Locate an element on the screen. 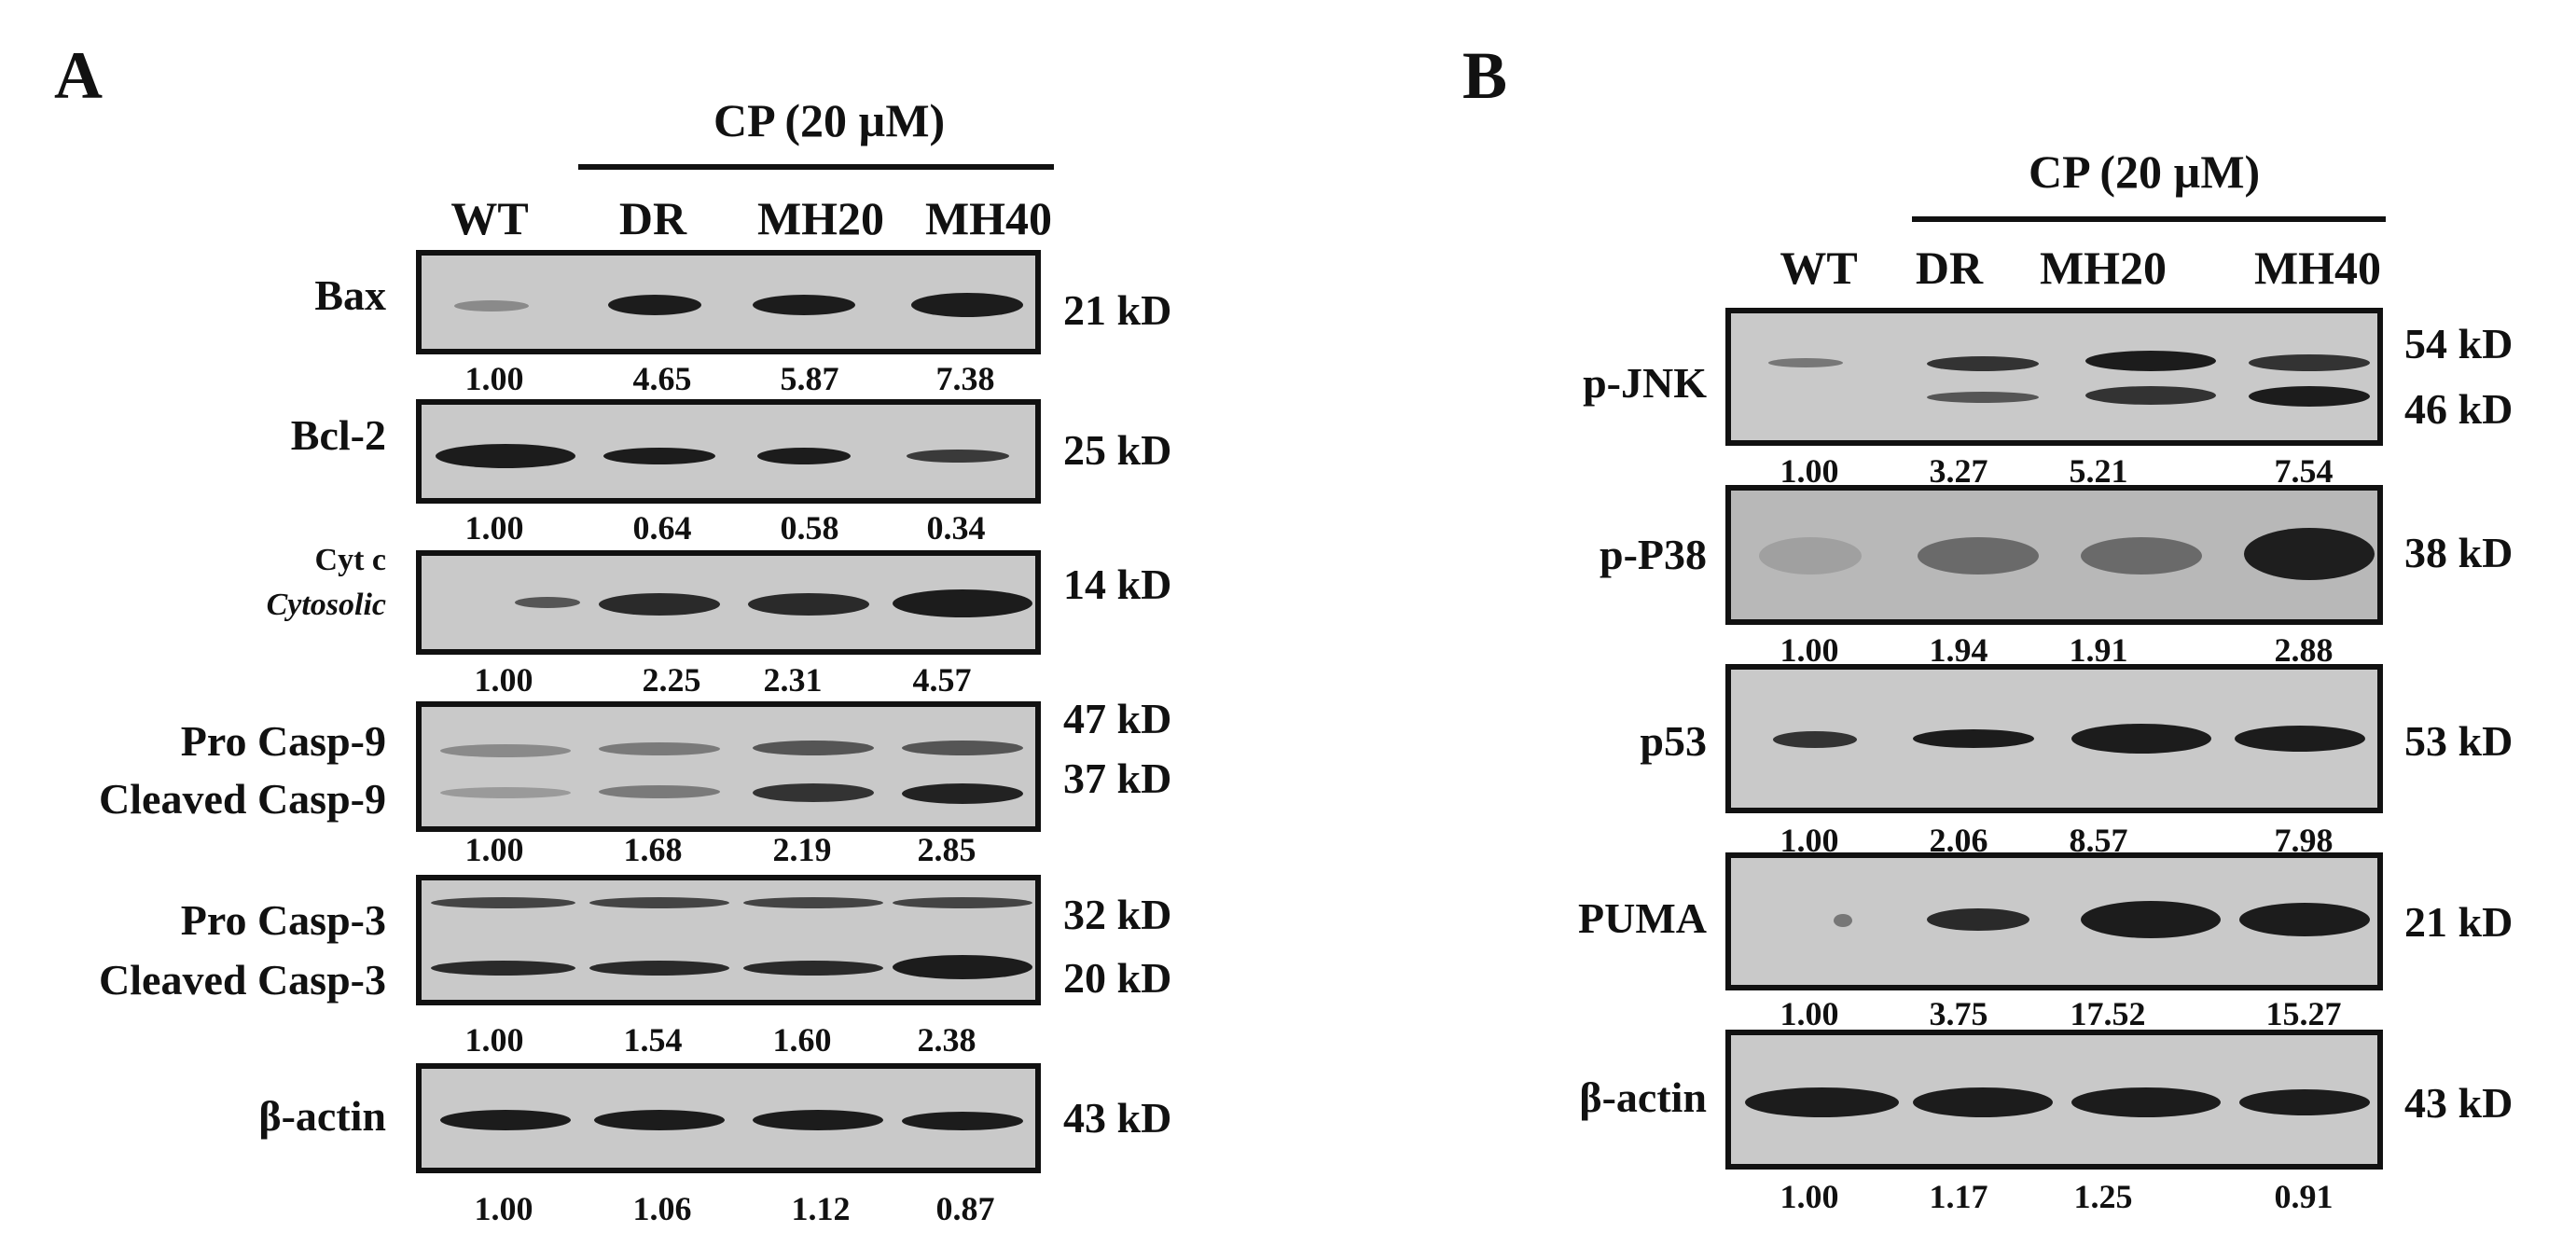  kd-label: 32 kD is located at coordinates (1117, 915).